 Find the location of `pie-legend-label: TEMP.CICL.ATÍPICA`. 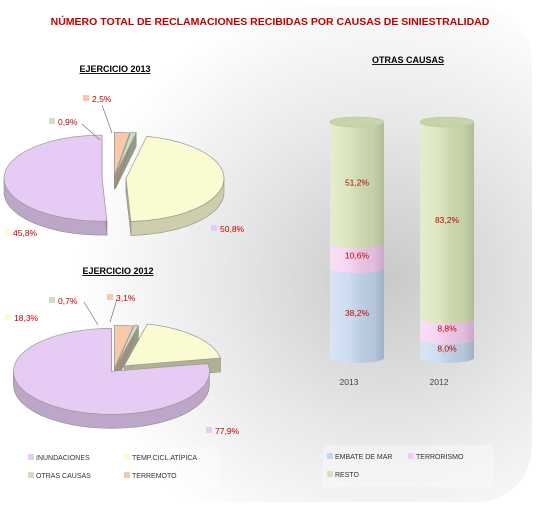

pie-legend-label: TEMP.CICL.ATÍPICA is located at coordinates (164, 457).